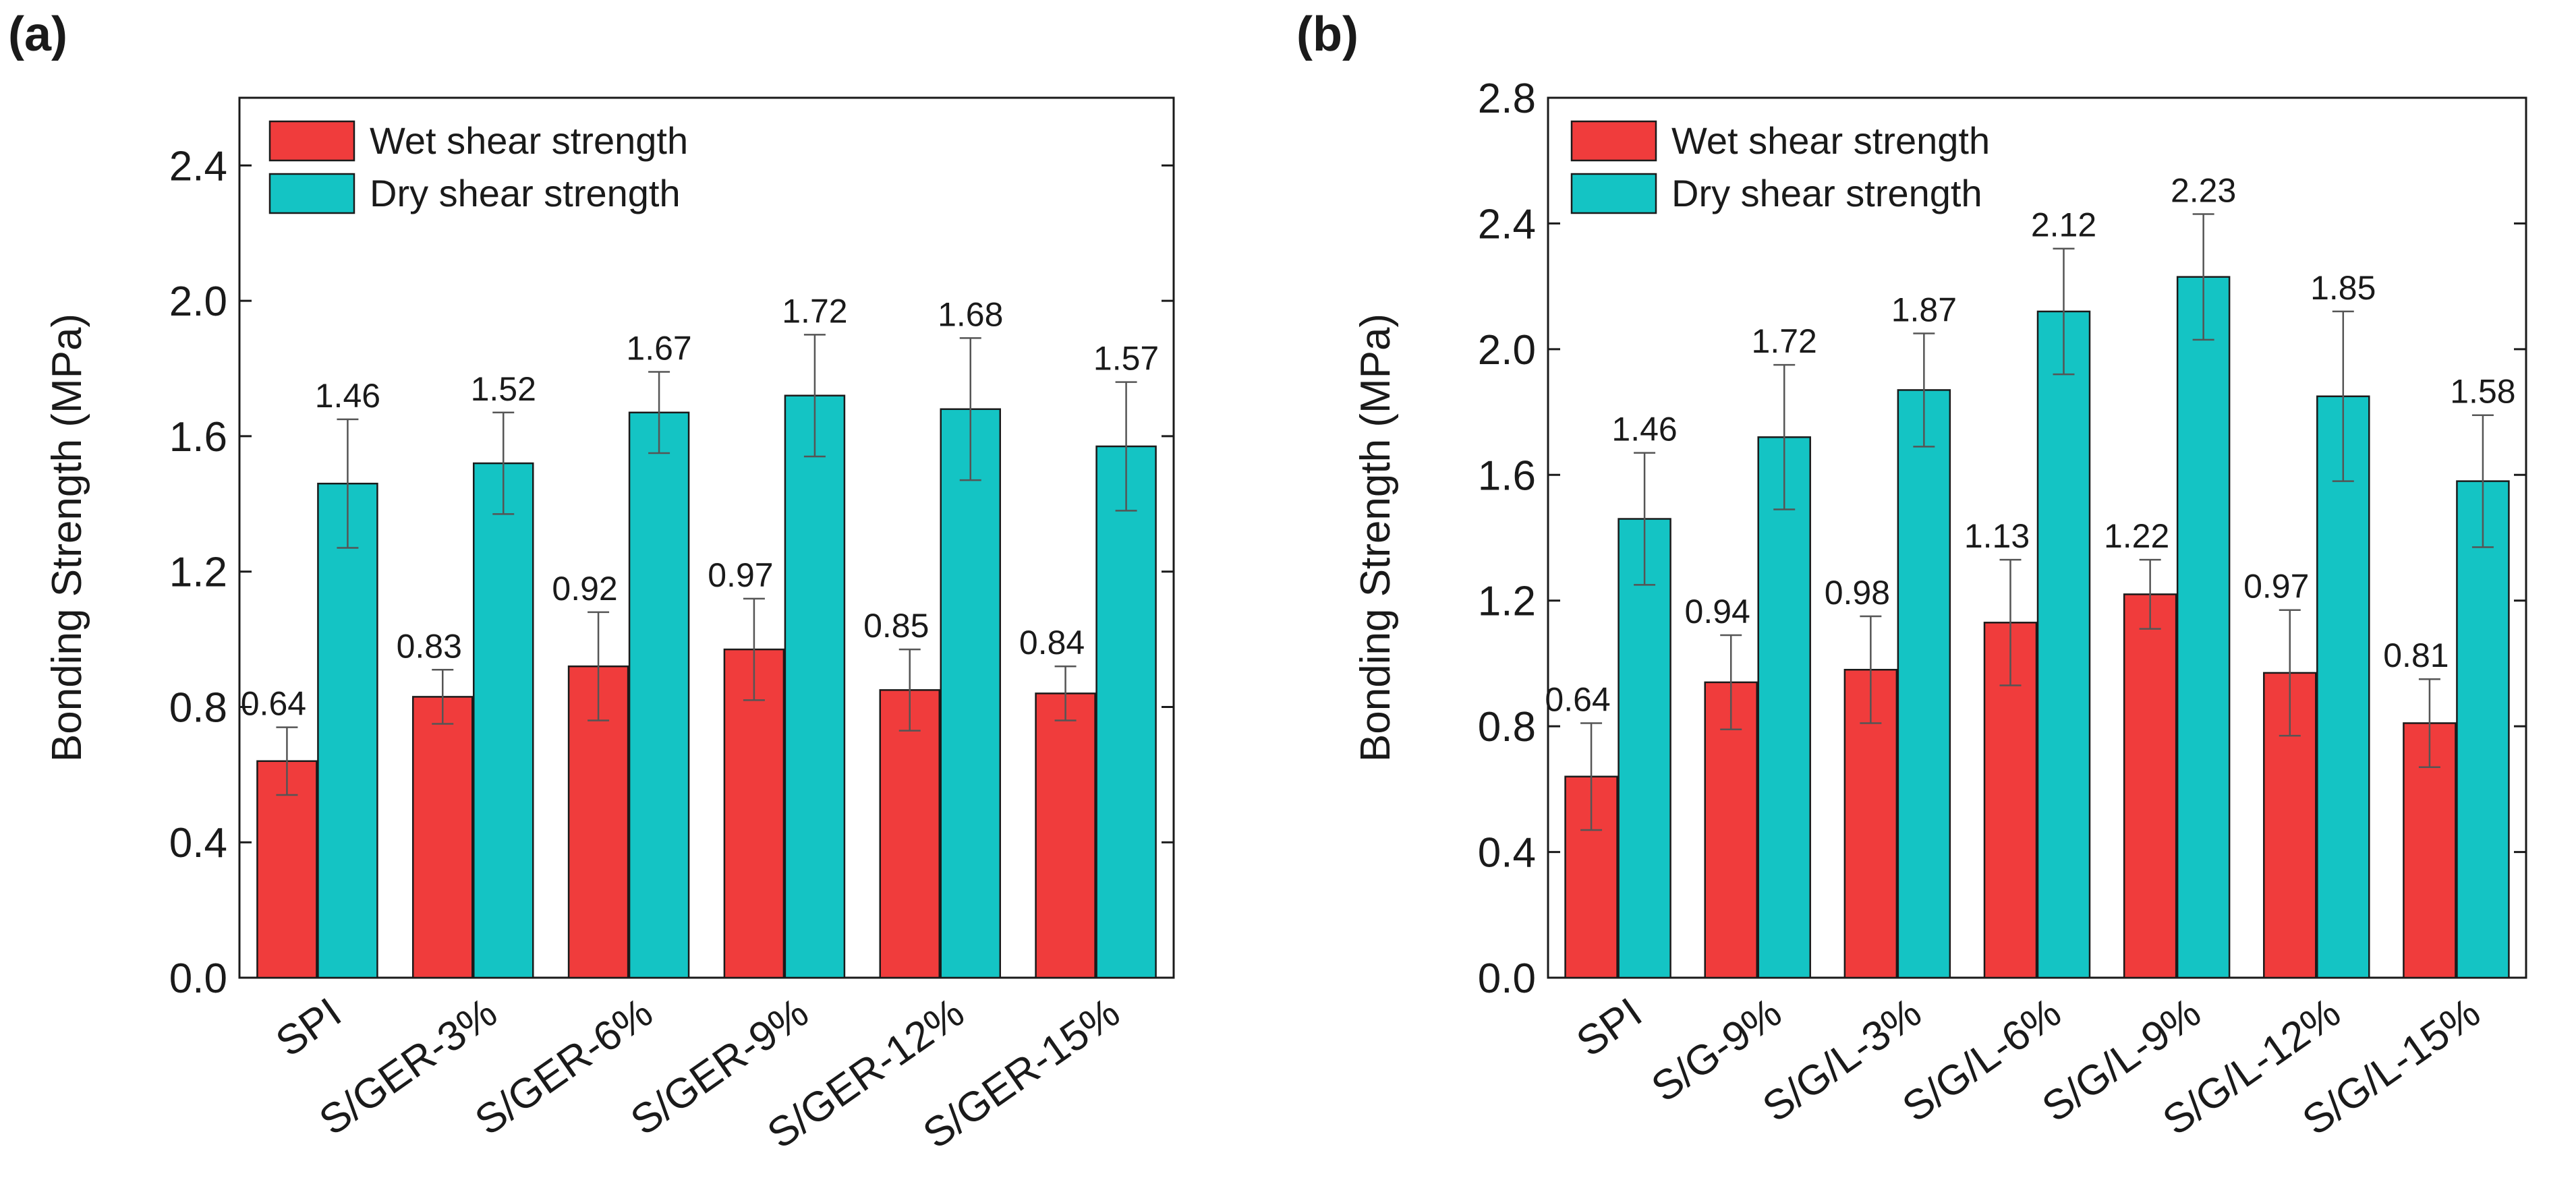 This screenshot has height=1182, width=2576. What do you see at coordinates (1857, 593) in the screenshot?
I see `wet-value-label: 0.98` at bounding box center [1857, 593].